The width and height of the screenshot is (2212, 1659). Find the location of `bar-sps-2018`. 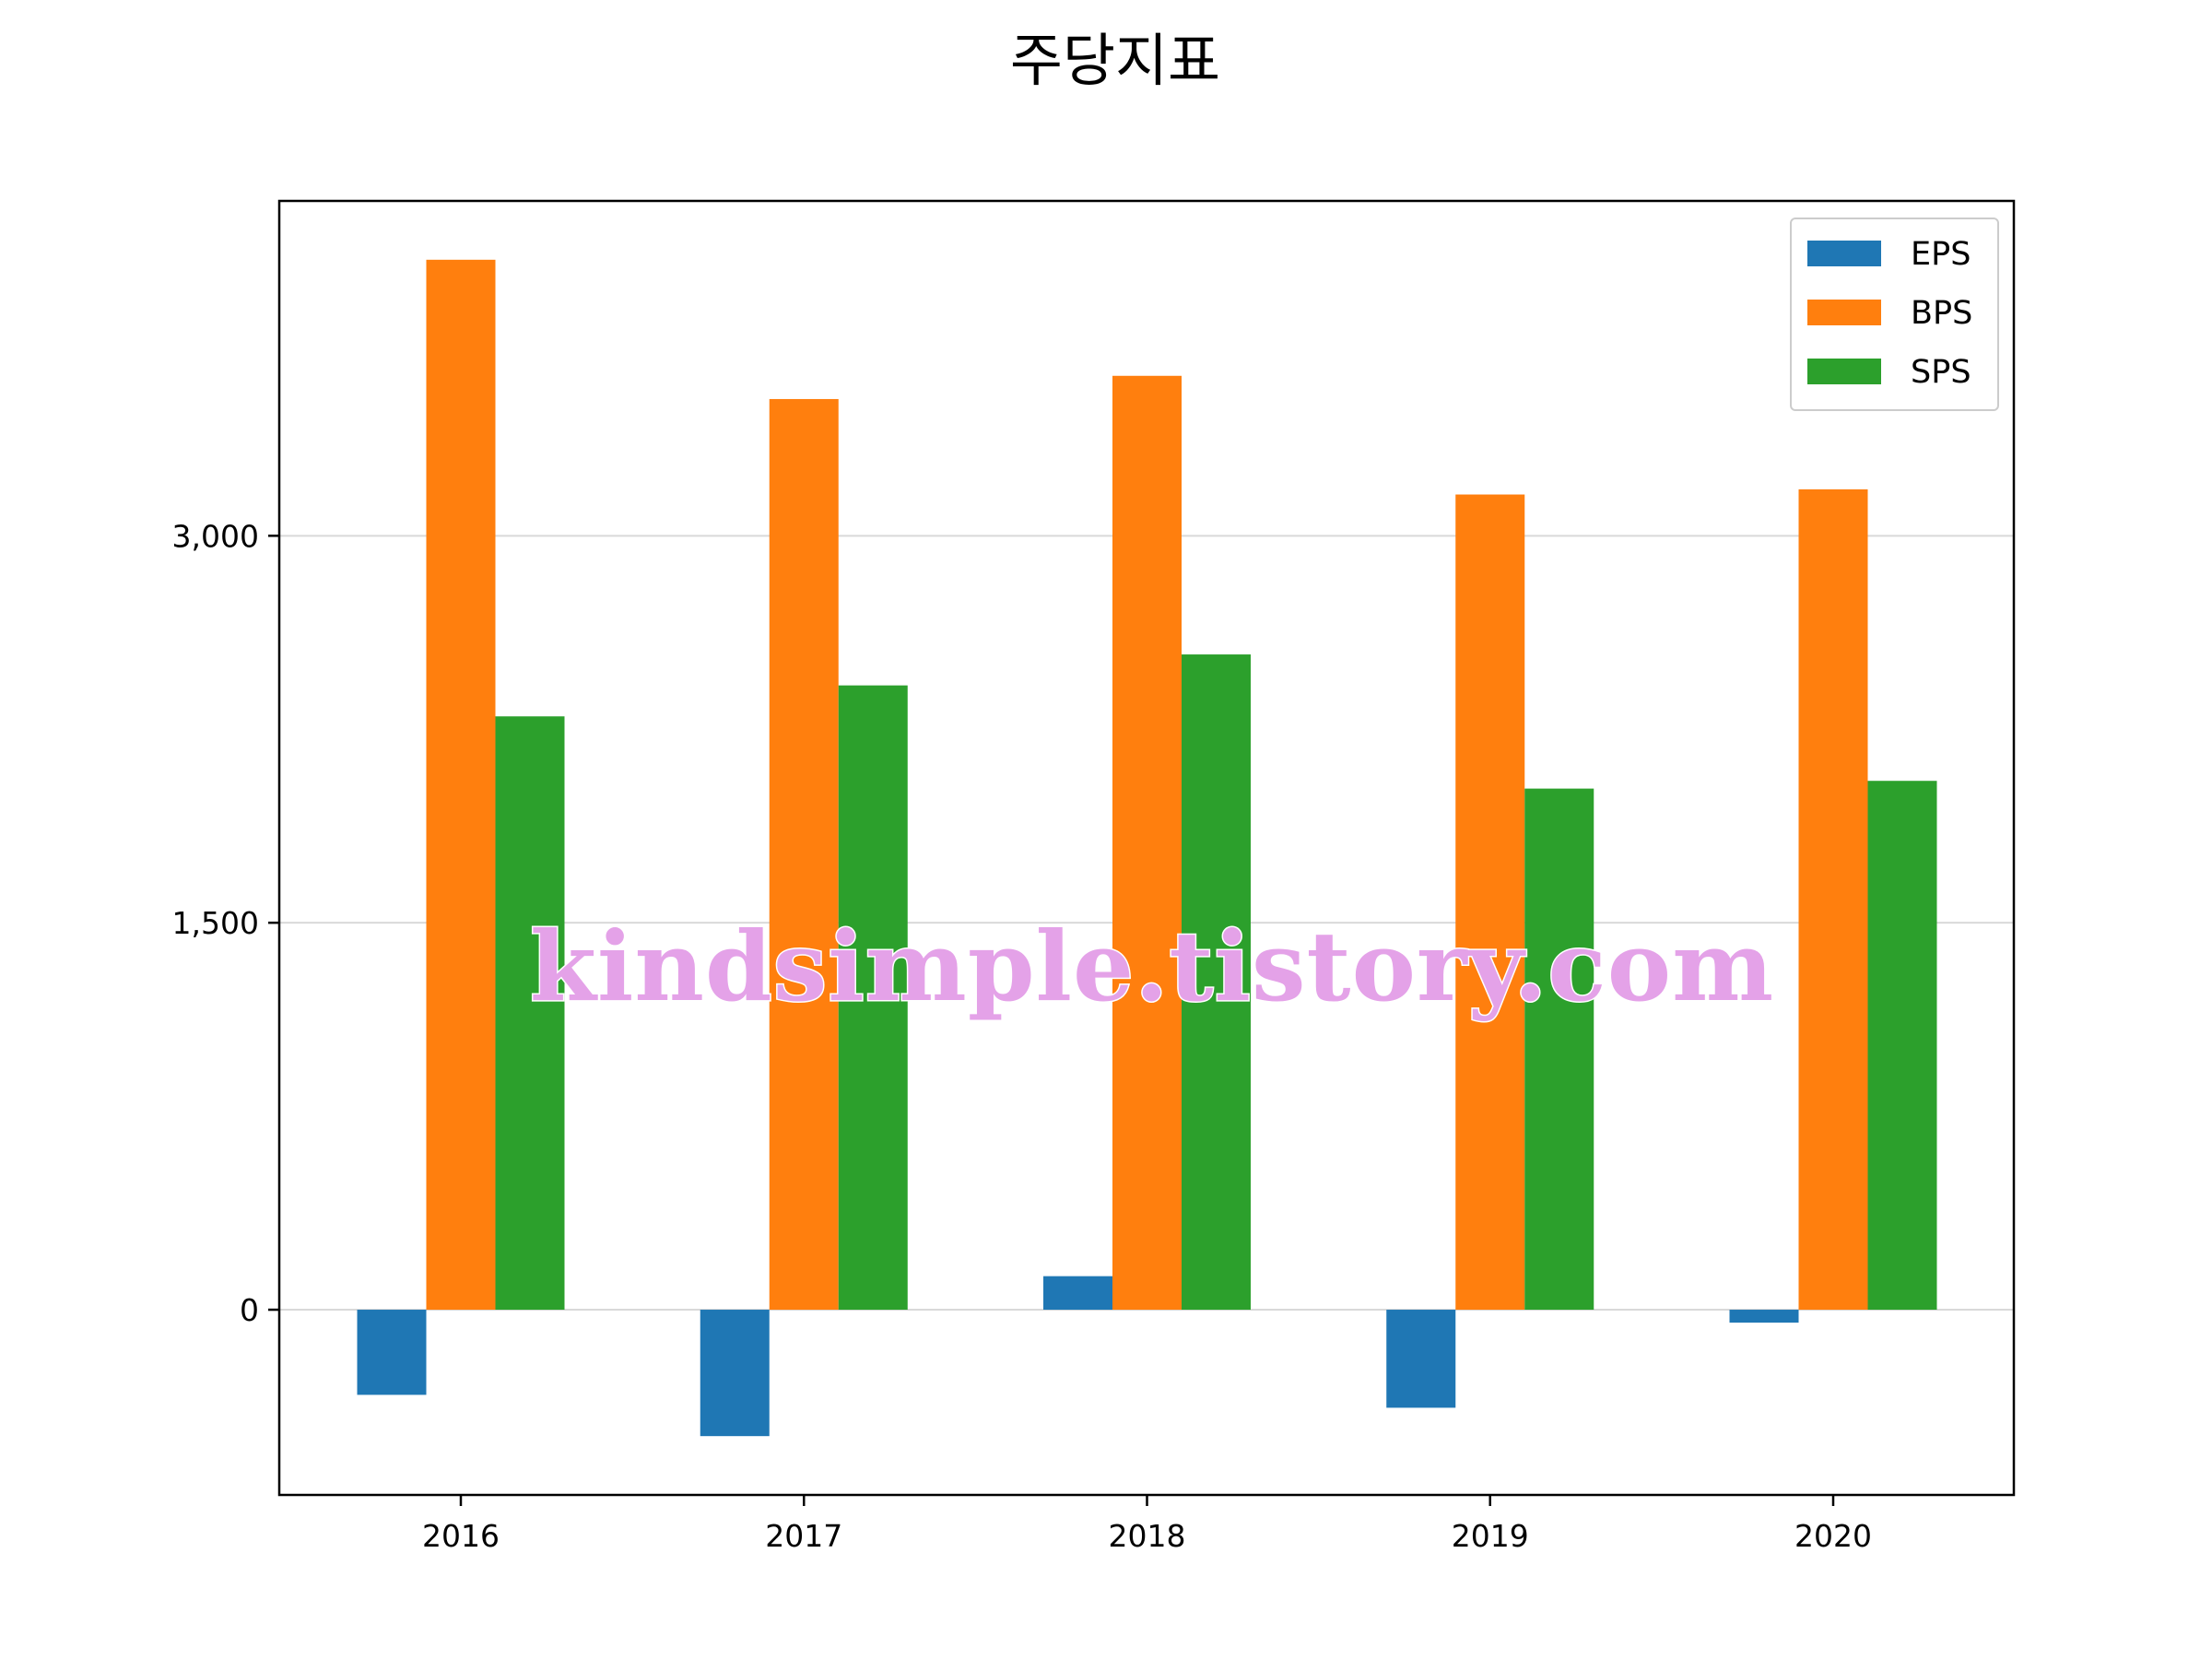

bar-sps-2018 is located at coordinates (1216, 982).